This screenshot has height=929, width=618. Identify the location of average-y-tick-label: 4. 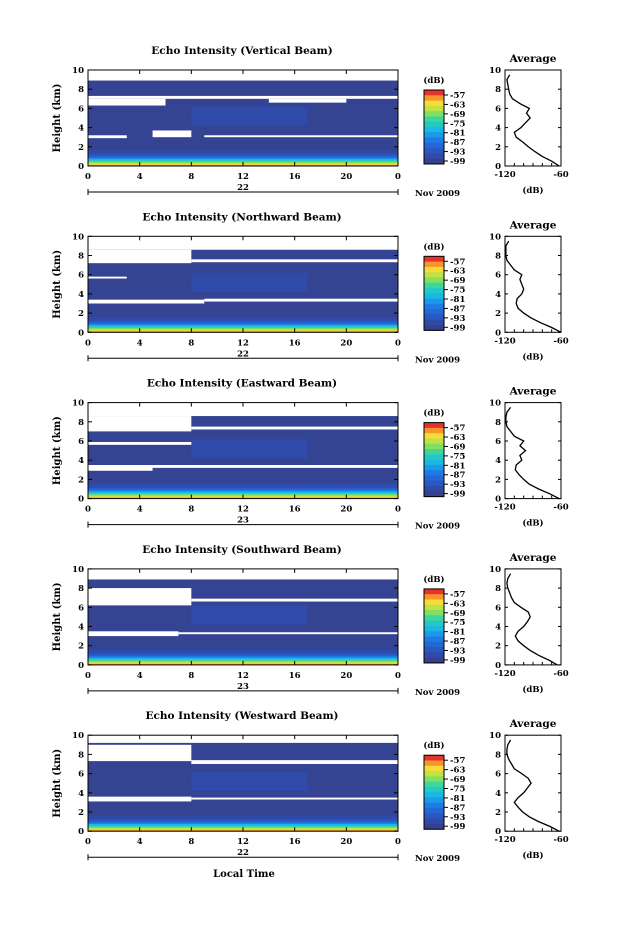
(498, 129).